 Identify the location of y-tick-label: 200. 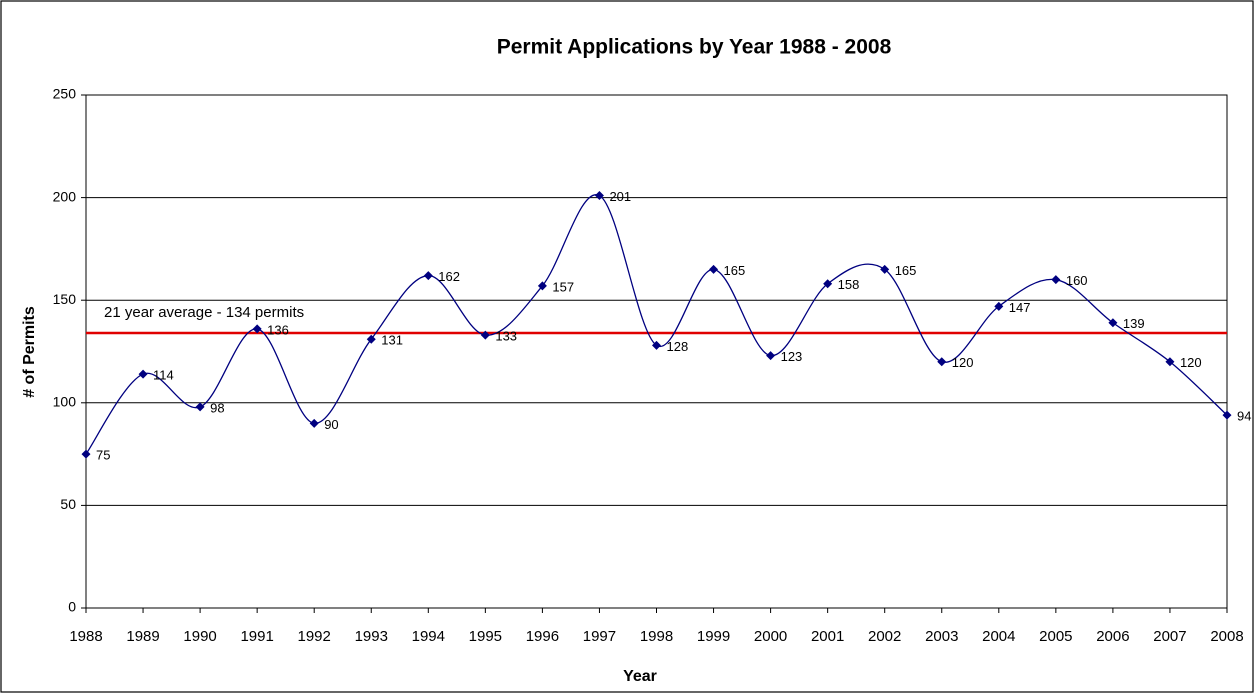
(65, 196).